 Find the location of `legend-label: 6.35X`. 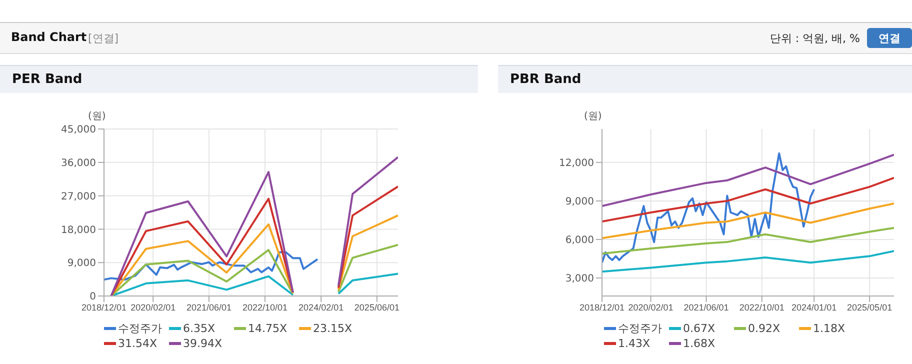

legend-label: 6.35X is located at coordinates (199, 328).